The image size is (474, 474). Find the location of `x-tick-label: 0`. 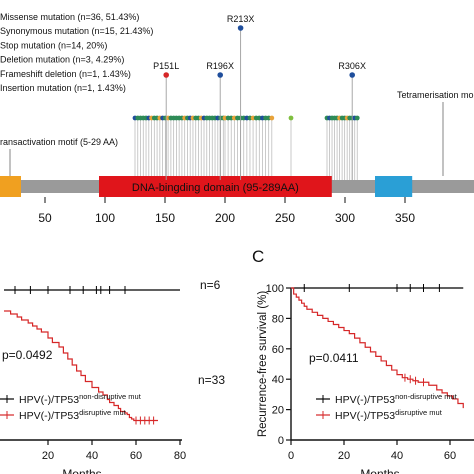

x-tick-label: 0 is located at coordinates (291, 456).